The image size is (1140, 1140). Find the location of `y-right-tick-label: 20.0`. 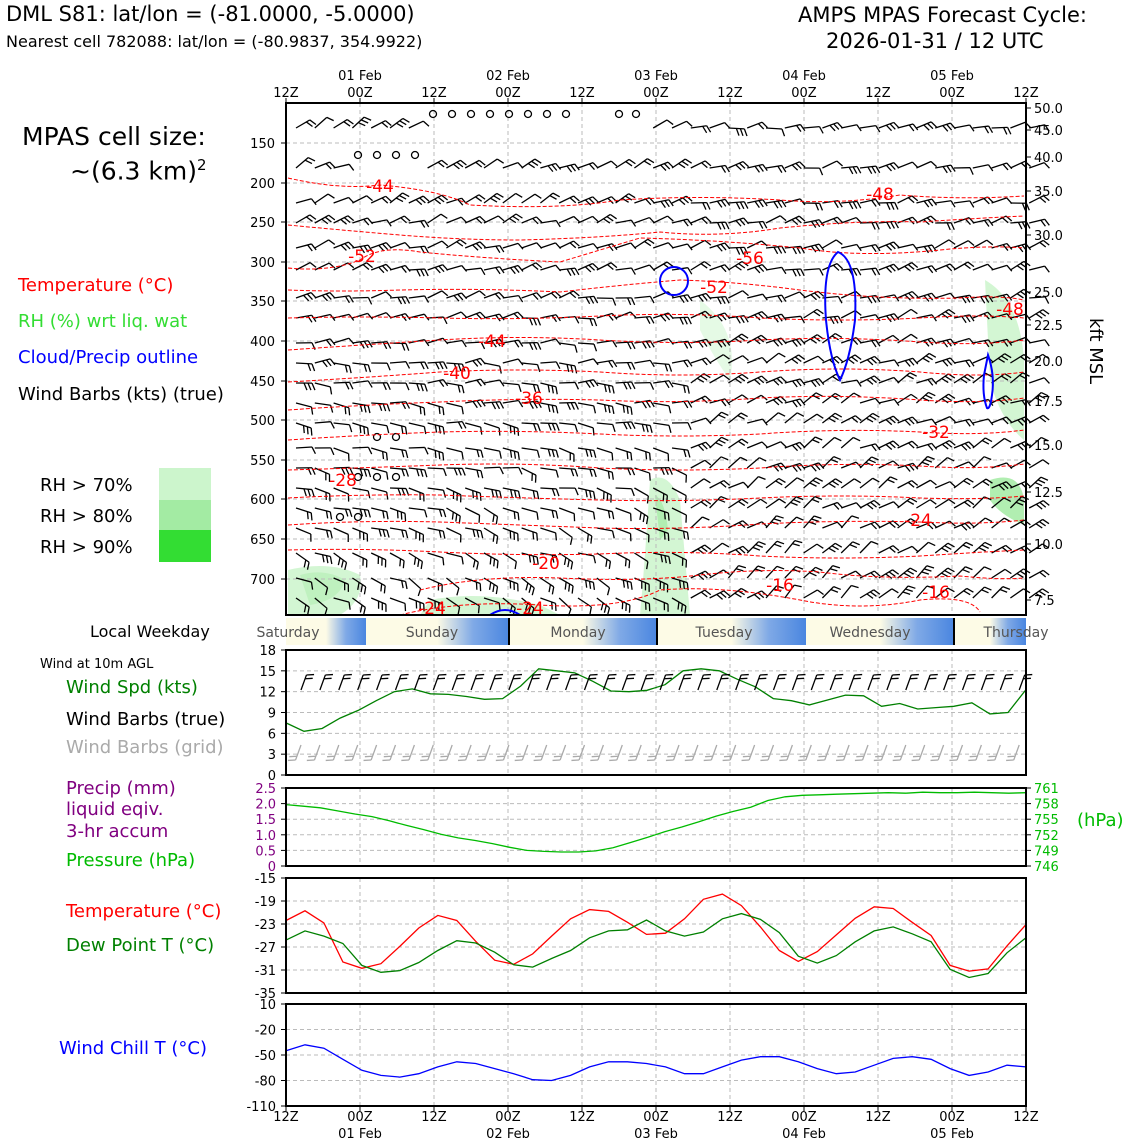

y-right-tick-label: 20.0 is located at coordinates (1048, 362).